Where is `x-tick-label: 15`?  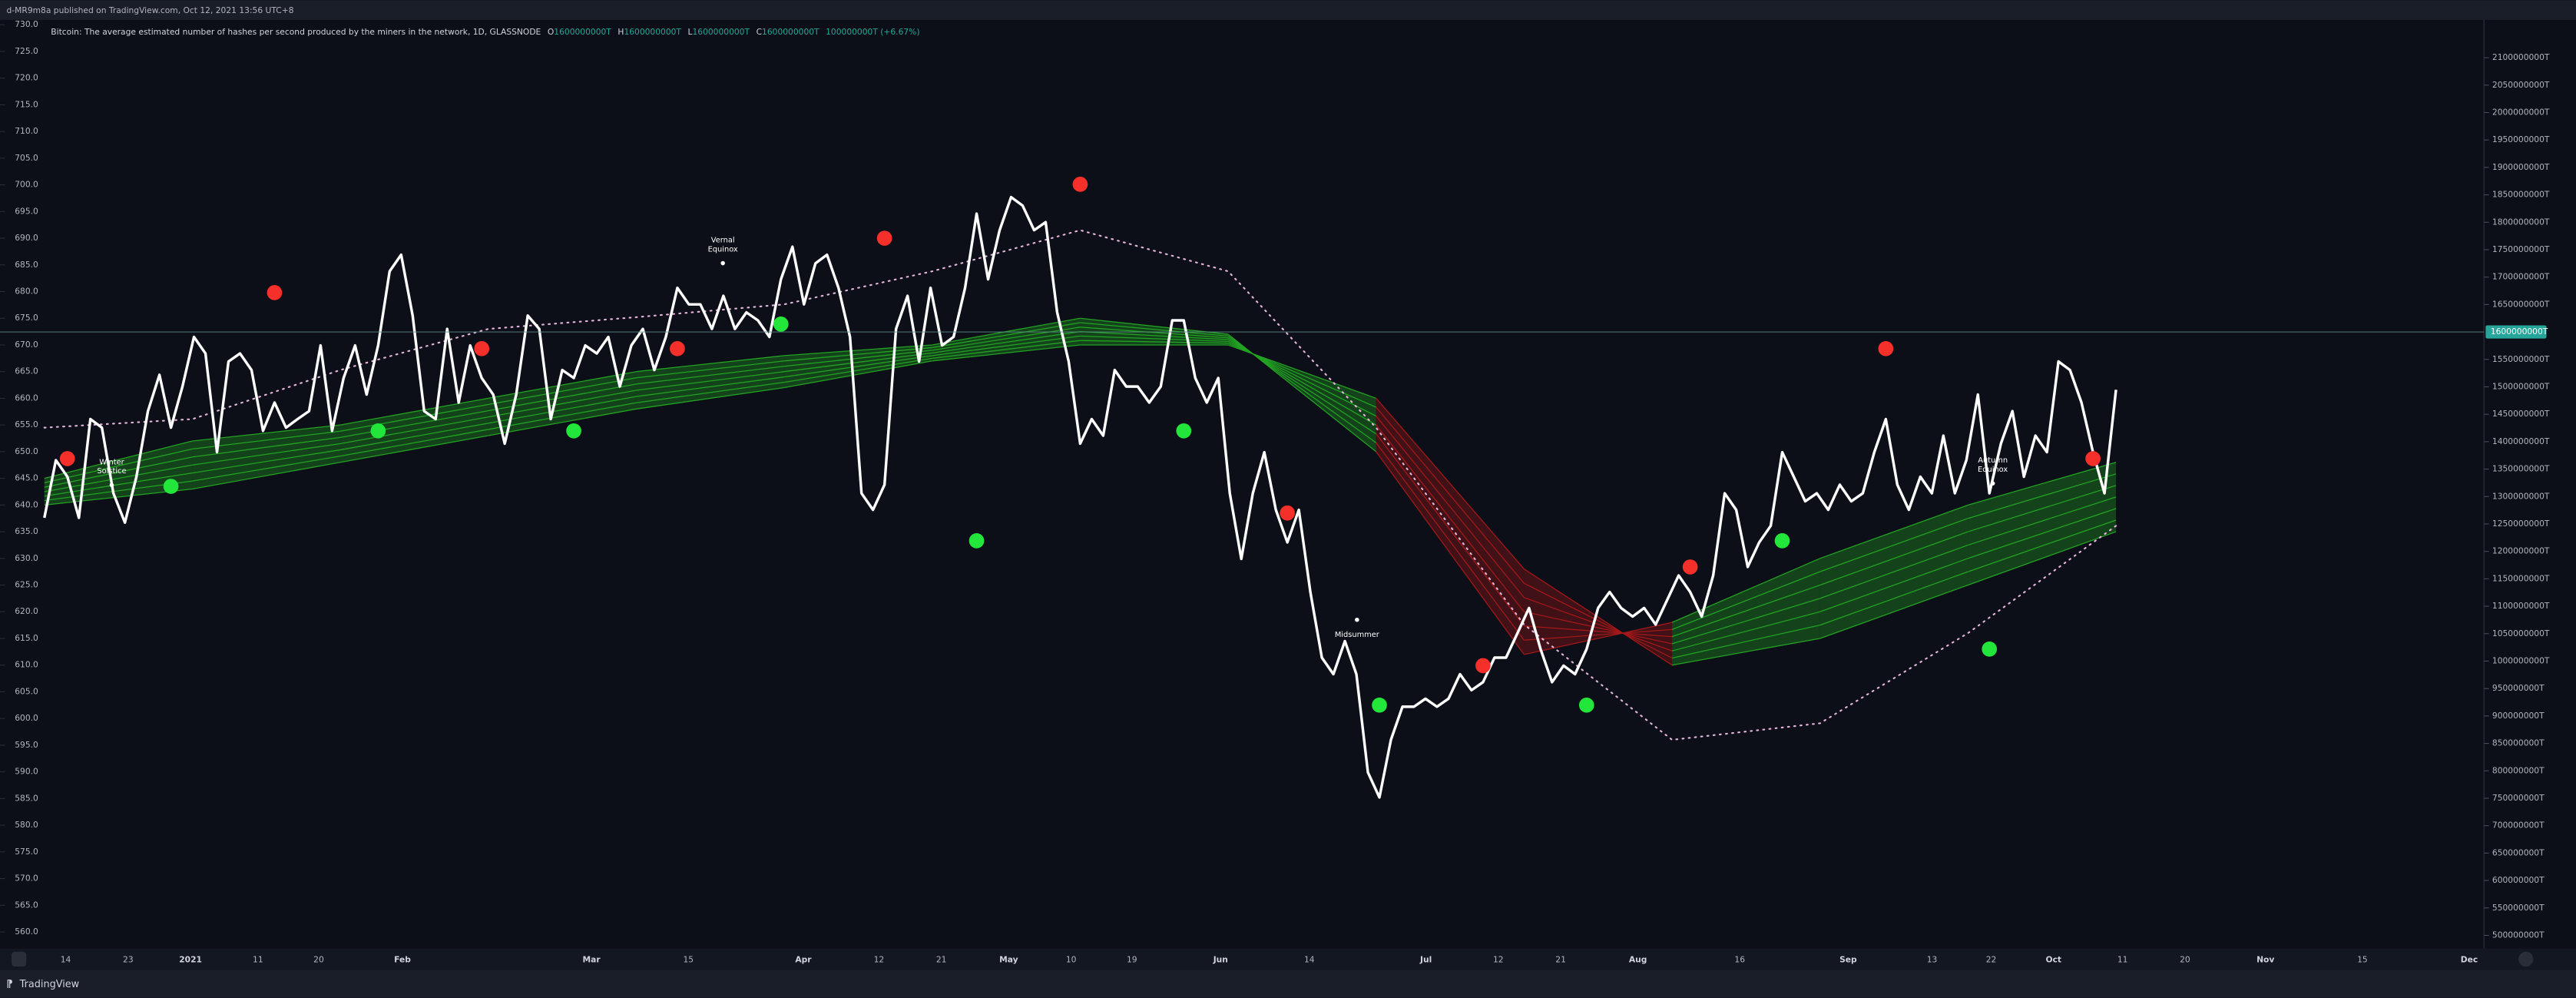
x-tick-label: 15 is located at coordinates (688, 959).